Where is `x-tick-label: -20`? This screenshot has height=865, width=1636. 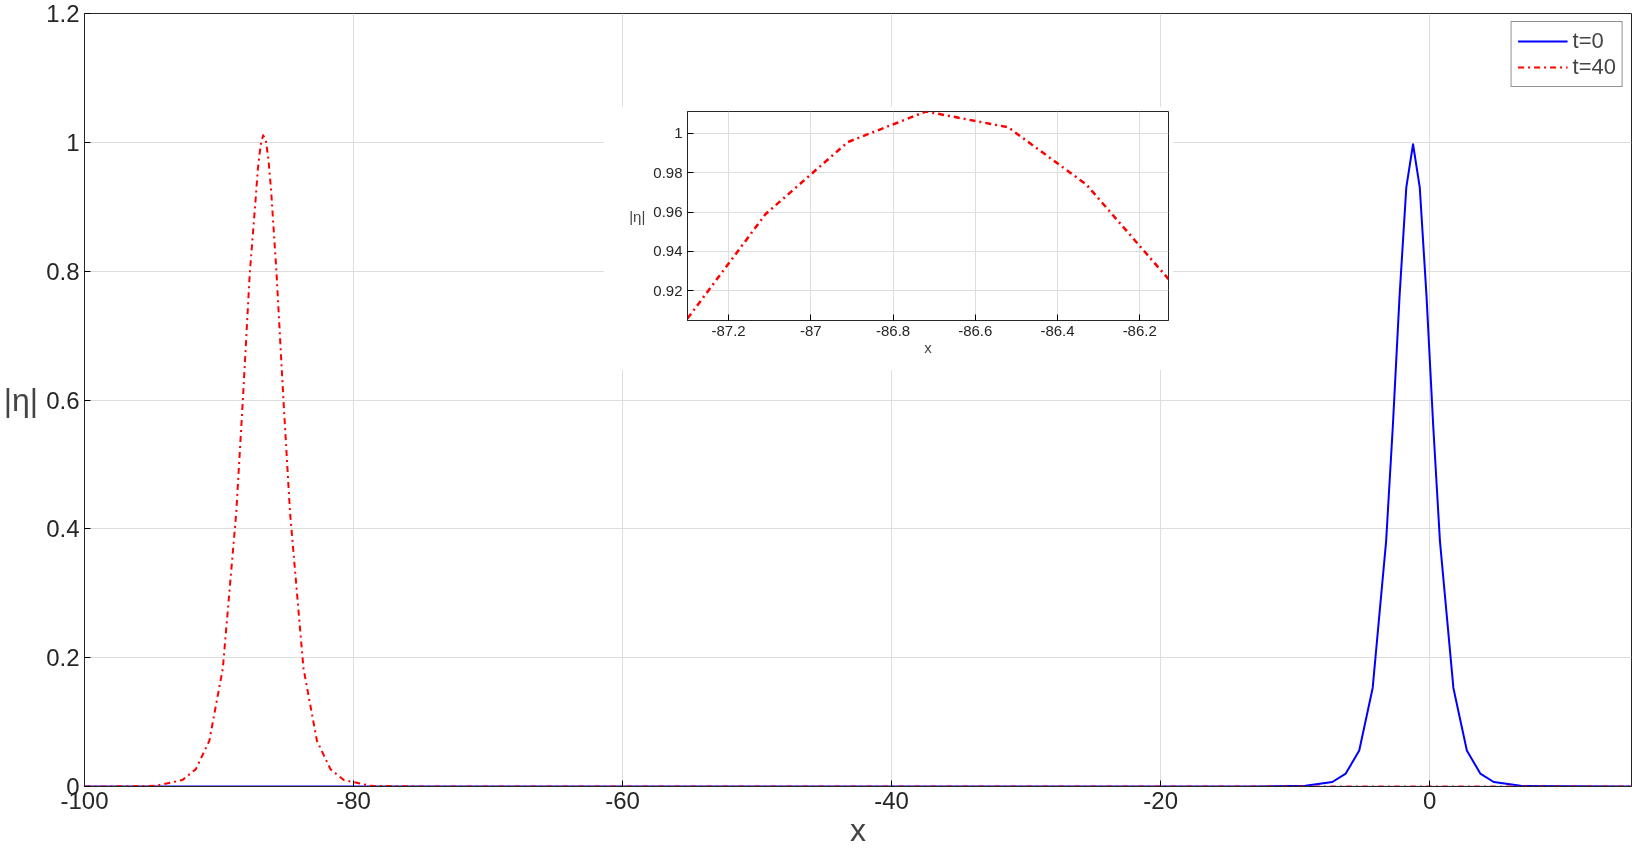
x-tick-label: -20 is located at coordinates (1161, 800).